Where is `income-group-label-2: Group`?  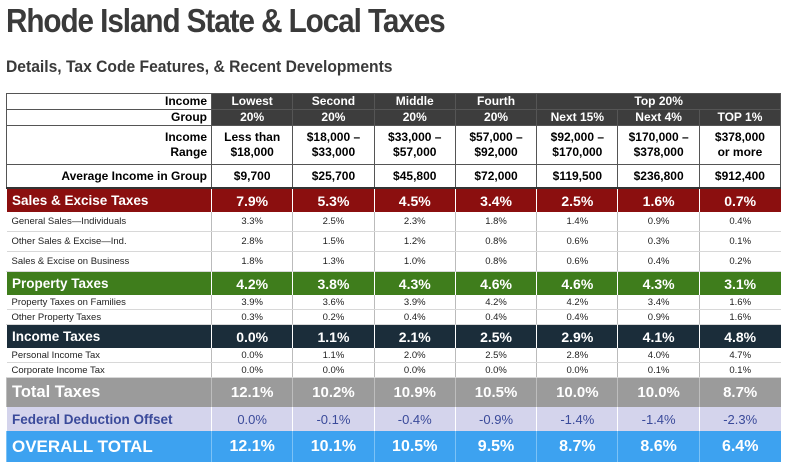
income-group-label-2: Group is located at coordinates (109, 117).